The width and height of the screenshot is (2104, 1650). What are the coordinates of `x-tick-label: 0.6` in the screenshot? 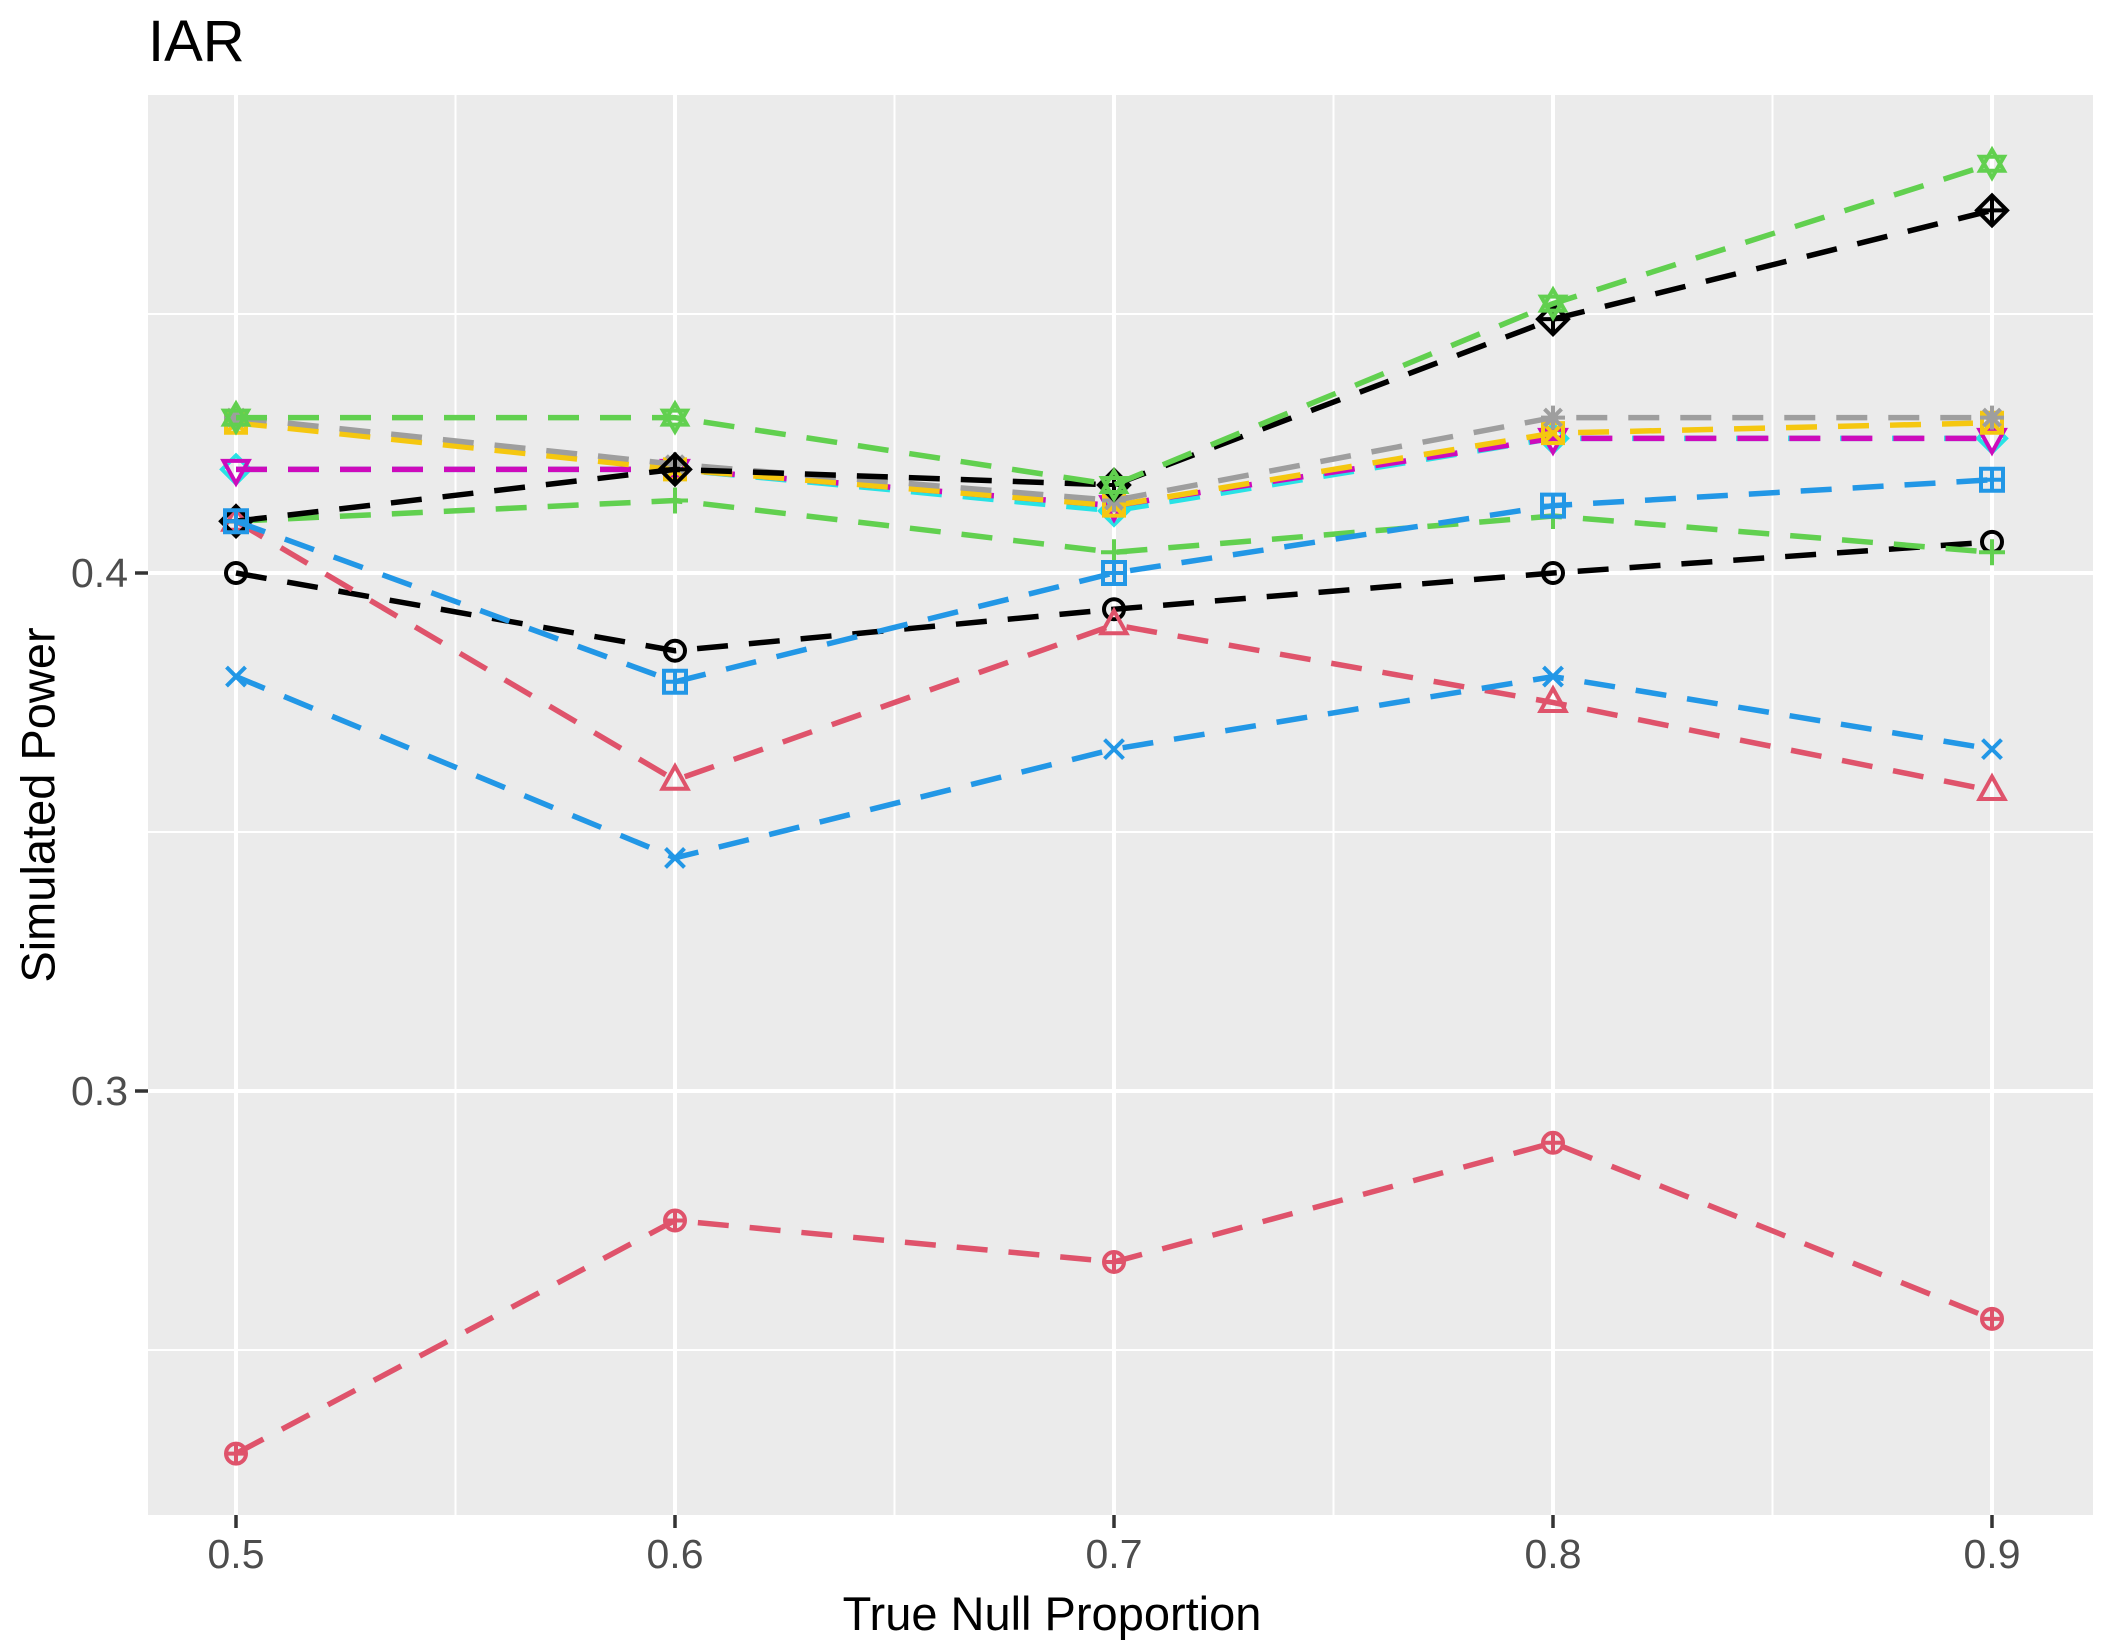 It's located at (675, 1554).